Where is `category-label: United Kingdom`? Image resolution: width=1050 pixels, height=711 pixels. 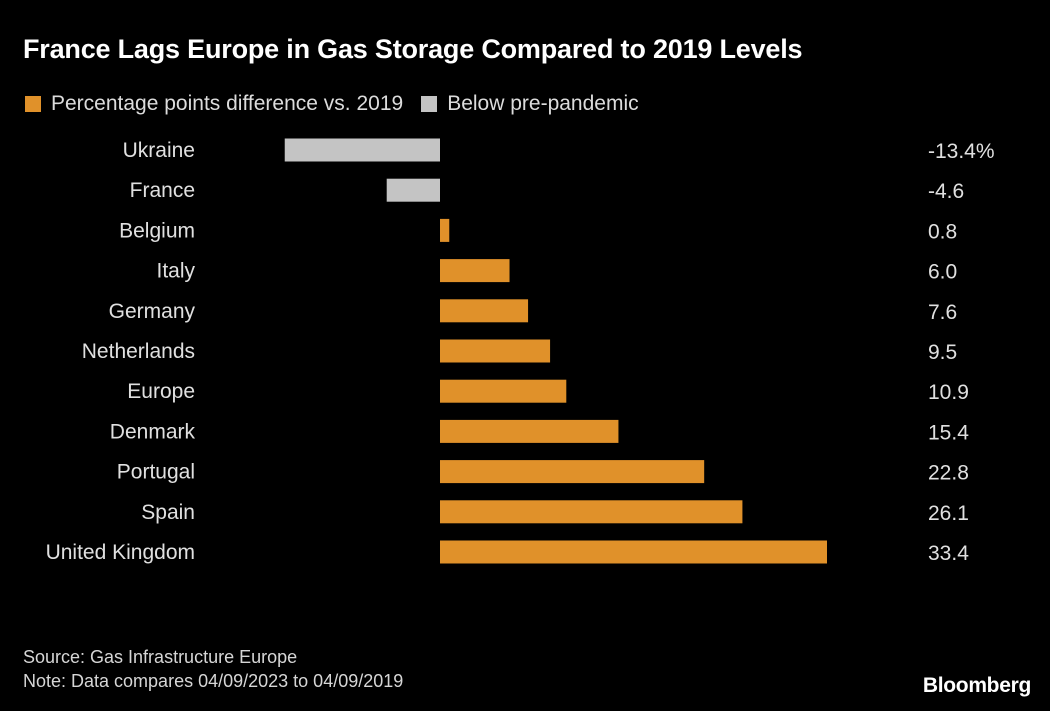 category-label: United Kingdom is located at coordinates (120, 552).